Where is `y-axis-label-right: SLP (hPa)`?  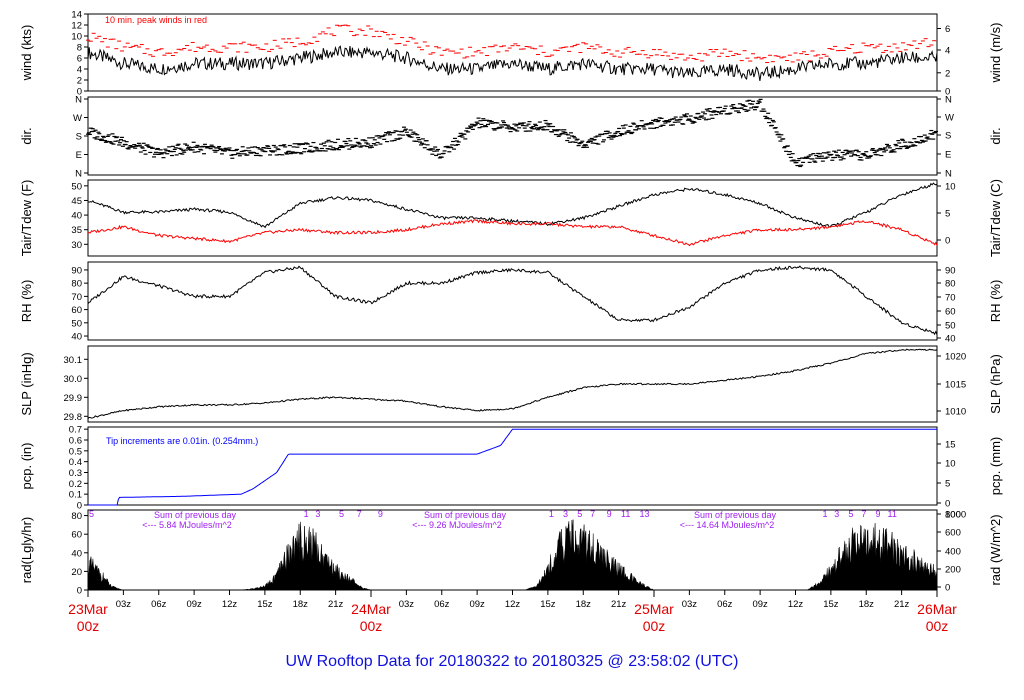
y-axis-label-right: SLP (hPa) is located at coordinates (995, 384).